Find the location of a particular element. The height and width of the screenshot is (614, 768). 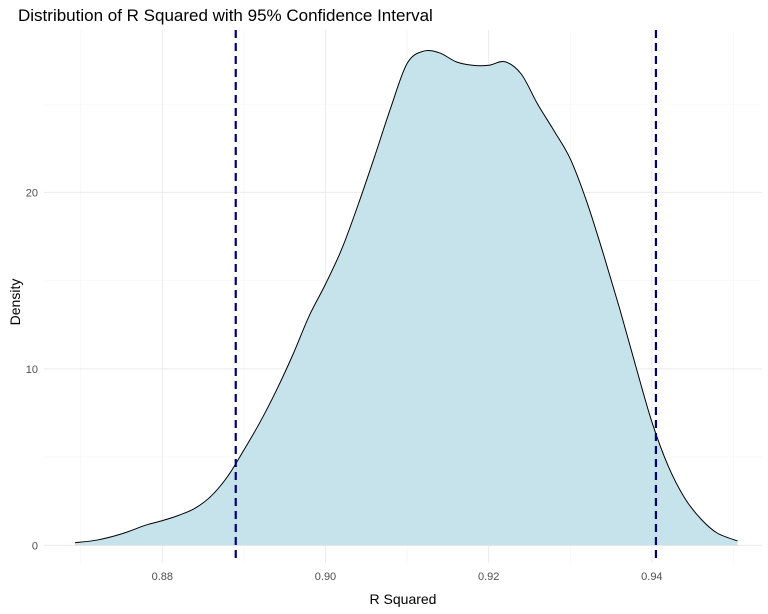

x-axis-title: R Squared is located at coordinates (403, 599).